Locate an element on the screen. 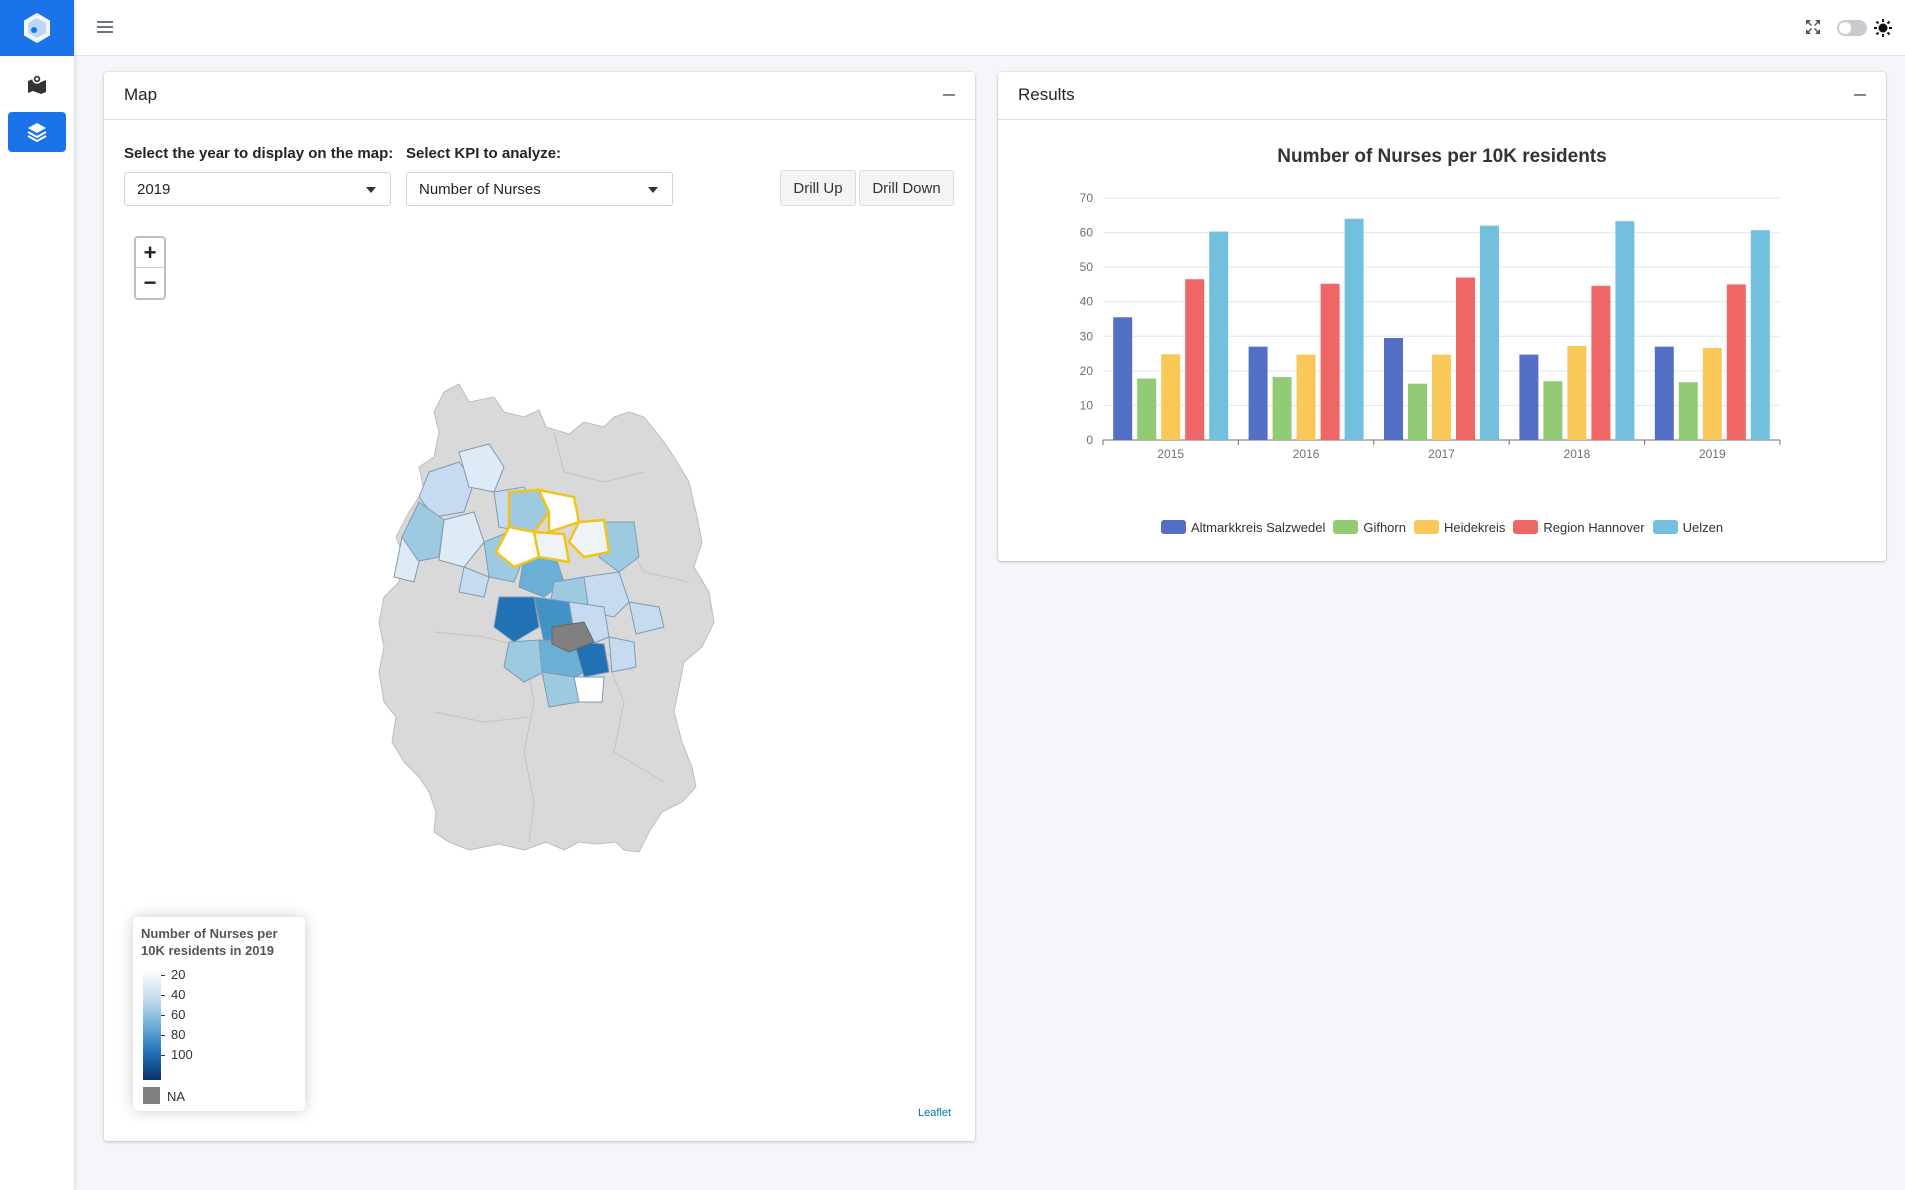  layers-icon is located at coordinates (37, 133).